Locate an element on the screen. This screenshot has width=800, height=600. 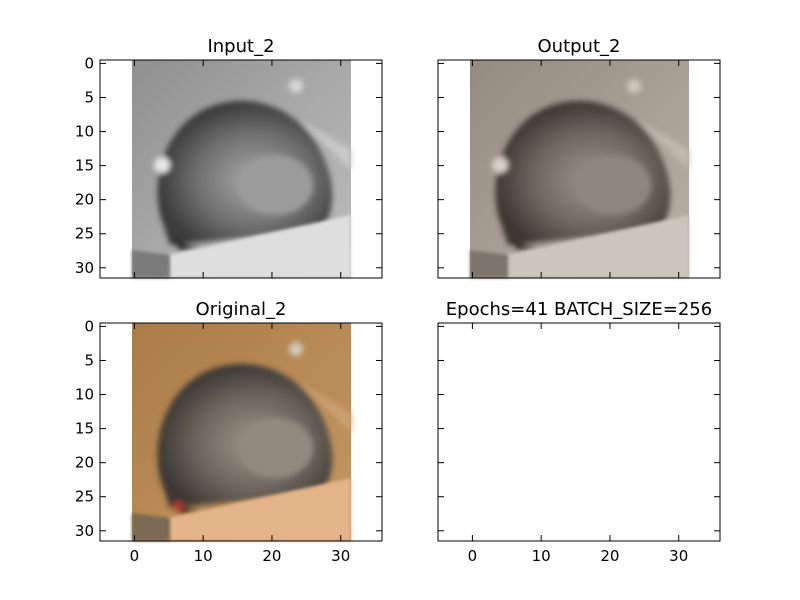
axes-frame-original is located at coordinates (241, 432).